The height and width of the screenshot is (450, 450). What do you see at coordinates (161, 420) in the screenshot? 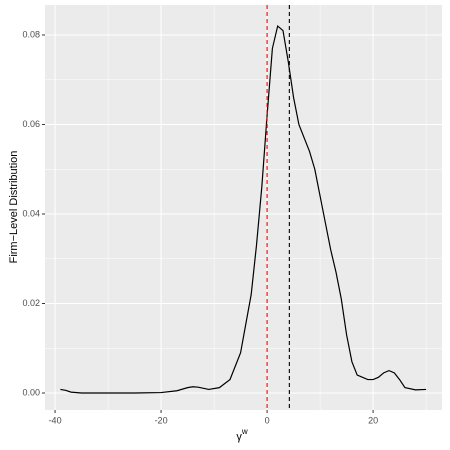
I see `x-tick-label: -20` at bounding box center [161, 420].